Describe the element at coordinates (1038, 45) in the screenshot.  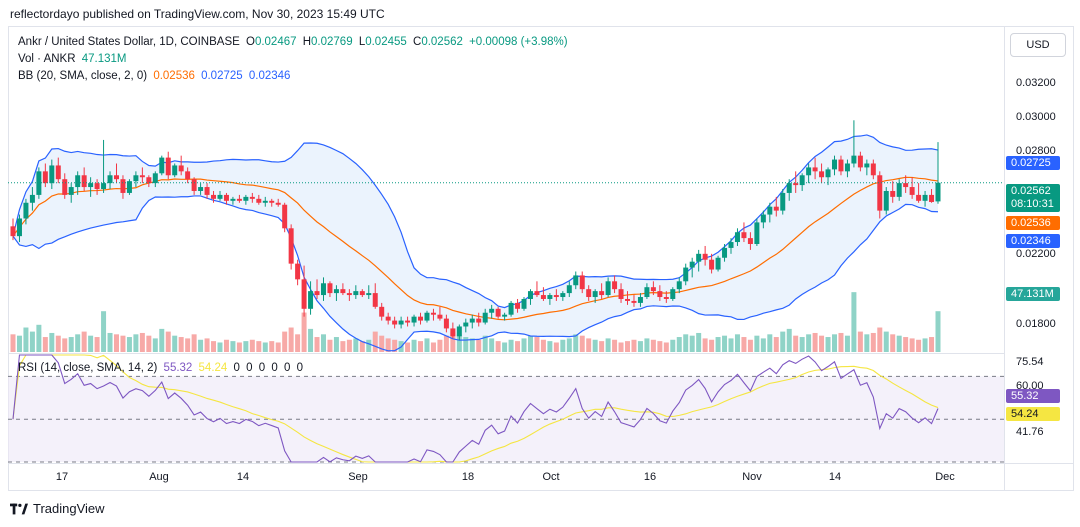
I see `currency-button: USD` at that location.